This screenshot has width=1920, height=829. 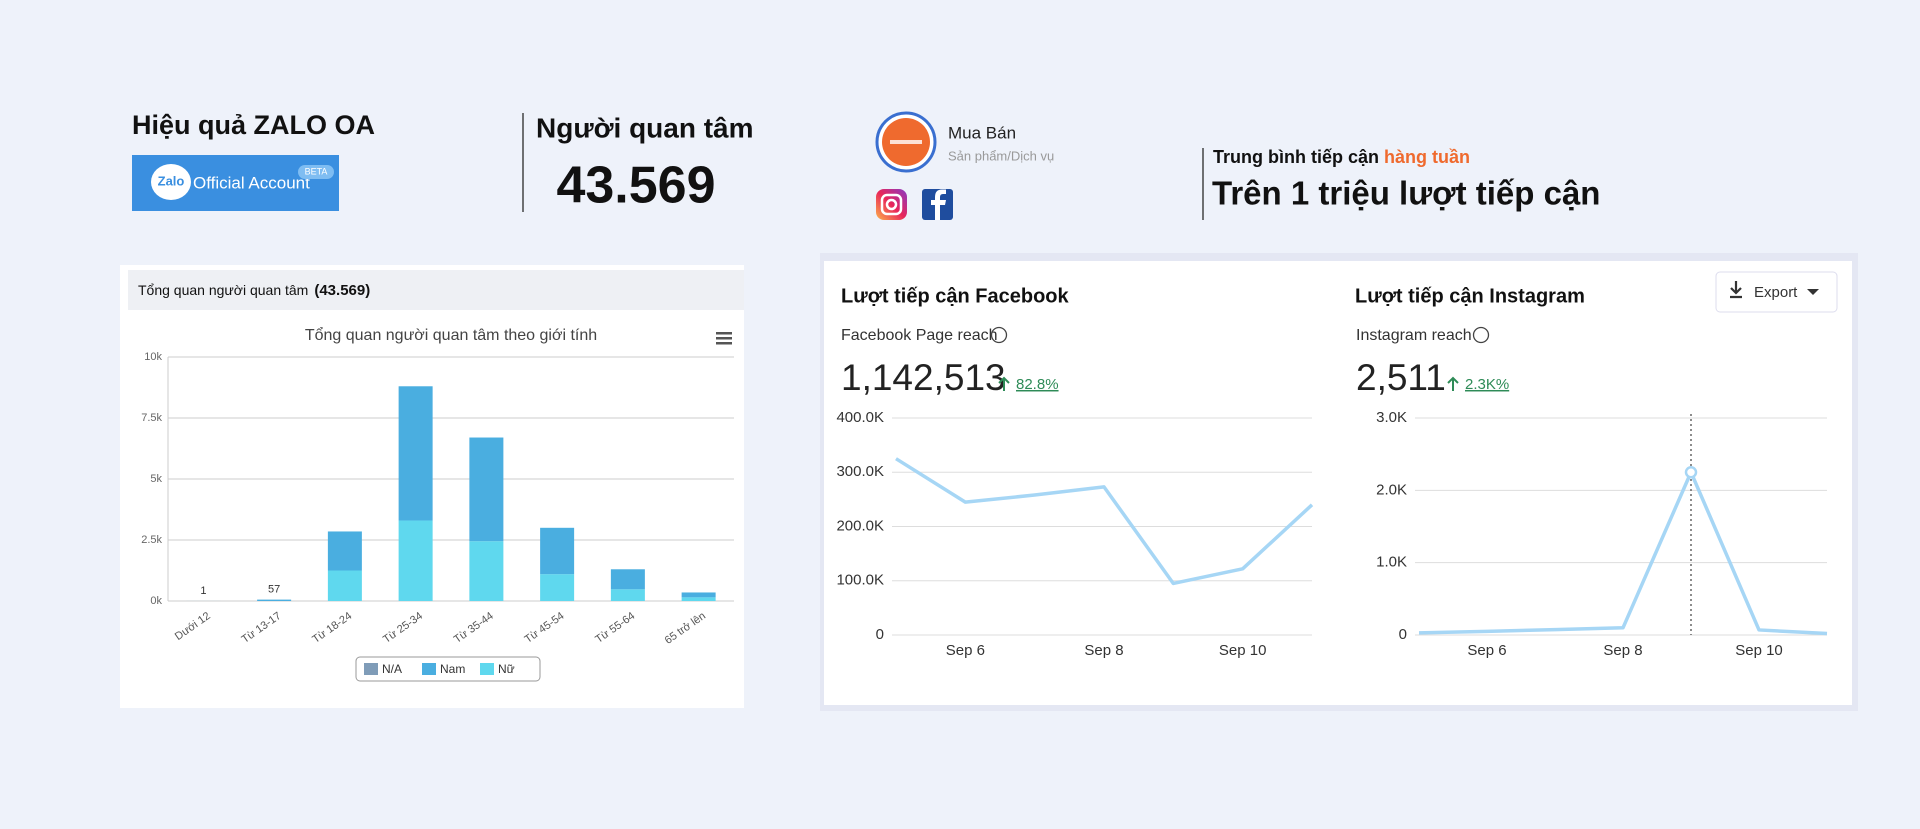 I want to click on data-label: 1, so click(x=203, y=591).